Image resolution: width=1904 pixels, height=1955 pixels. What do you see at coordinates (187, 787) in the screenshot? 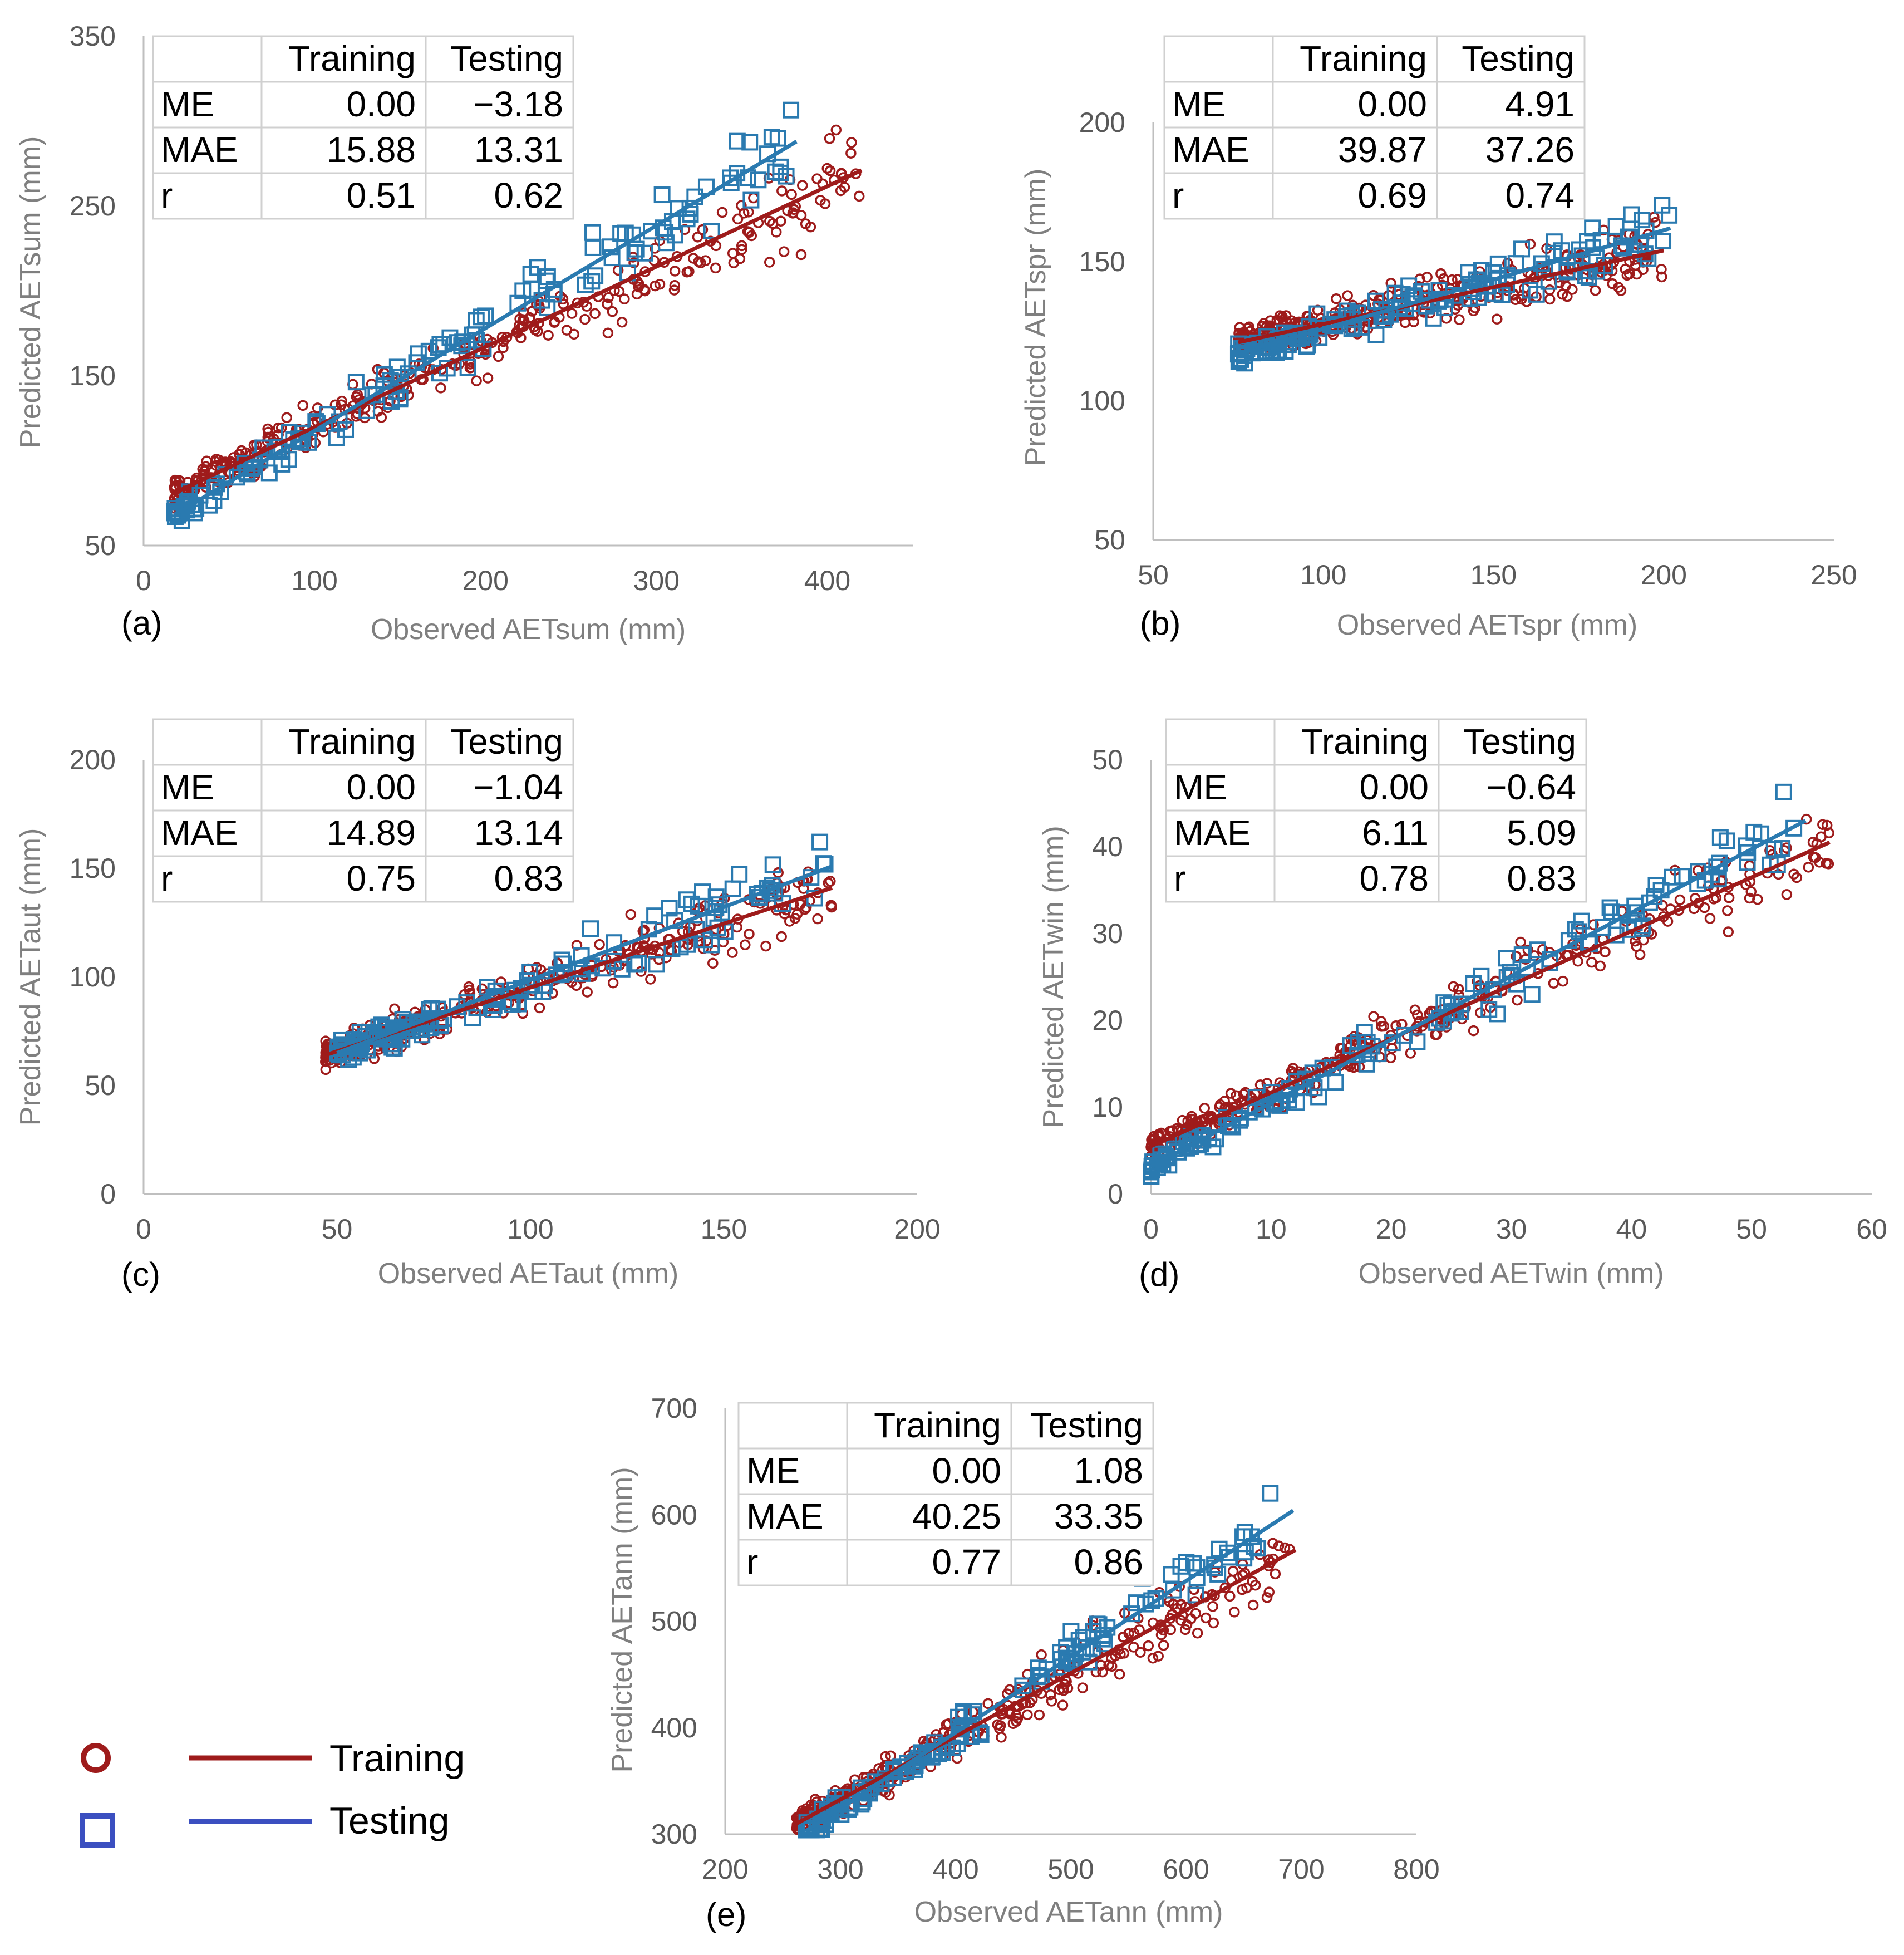
I see `stats-row-label: ME` at bounding box center [187, 787].